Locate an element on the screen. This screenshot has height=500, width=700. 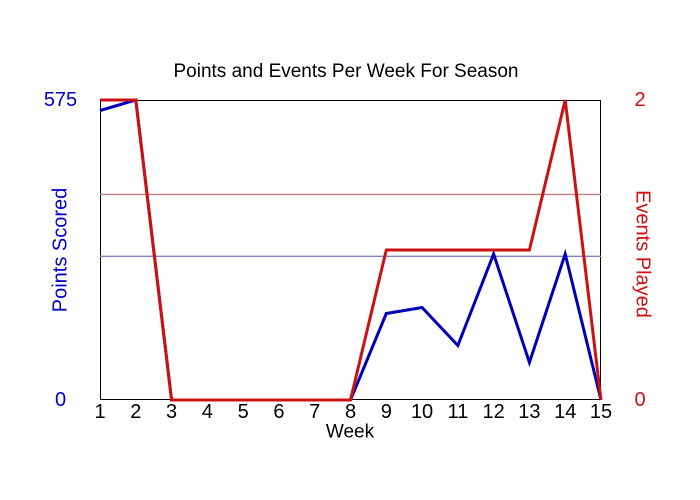
svg-text: 12 is located at coordinates (494, 412).